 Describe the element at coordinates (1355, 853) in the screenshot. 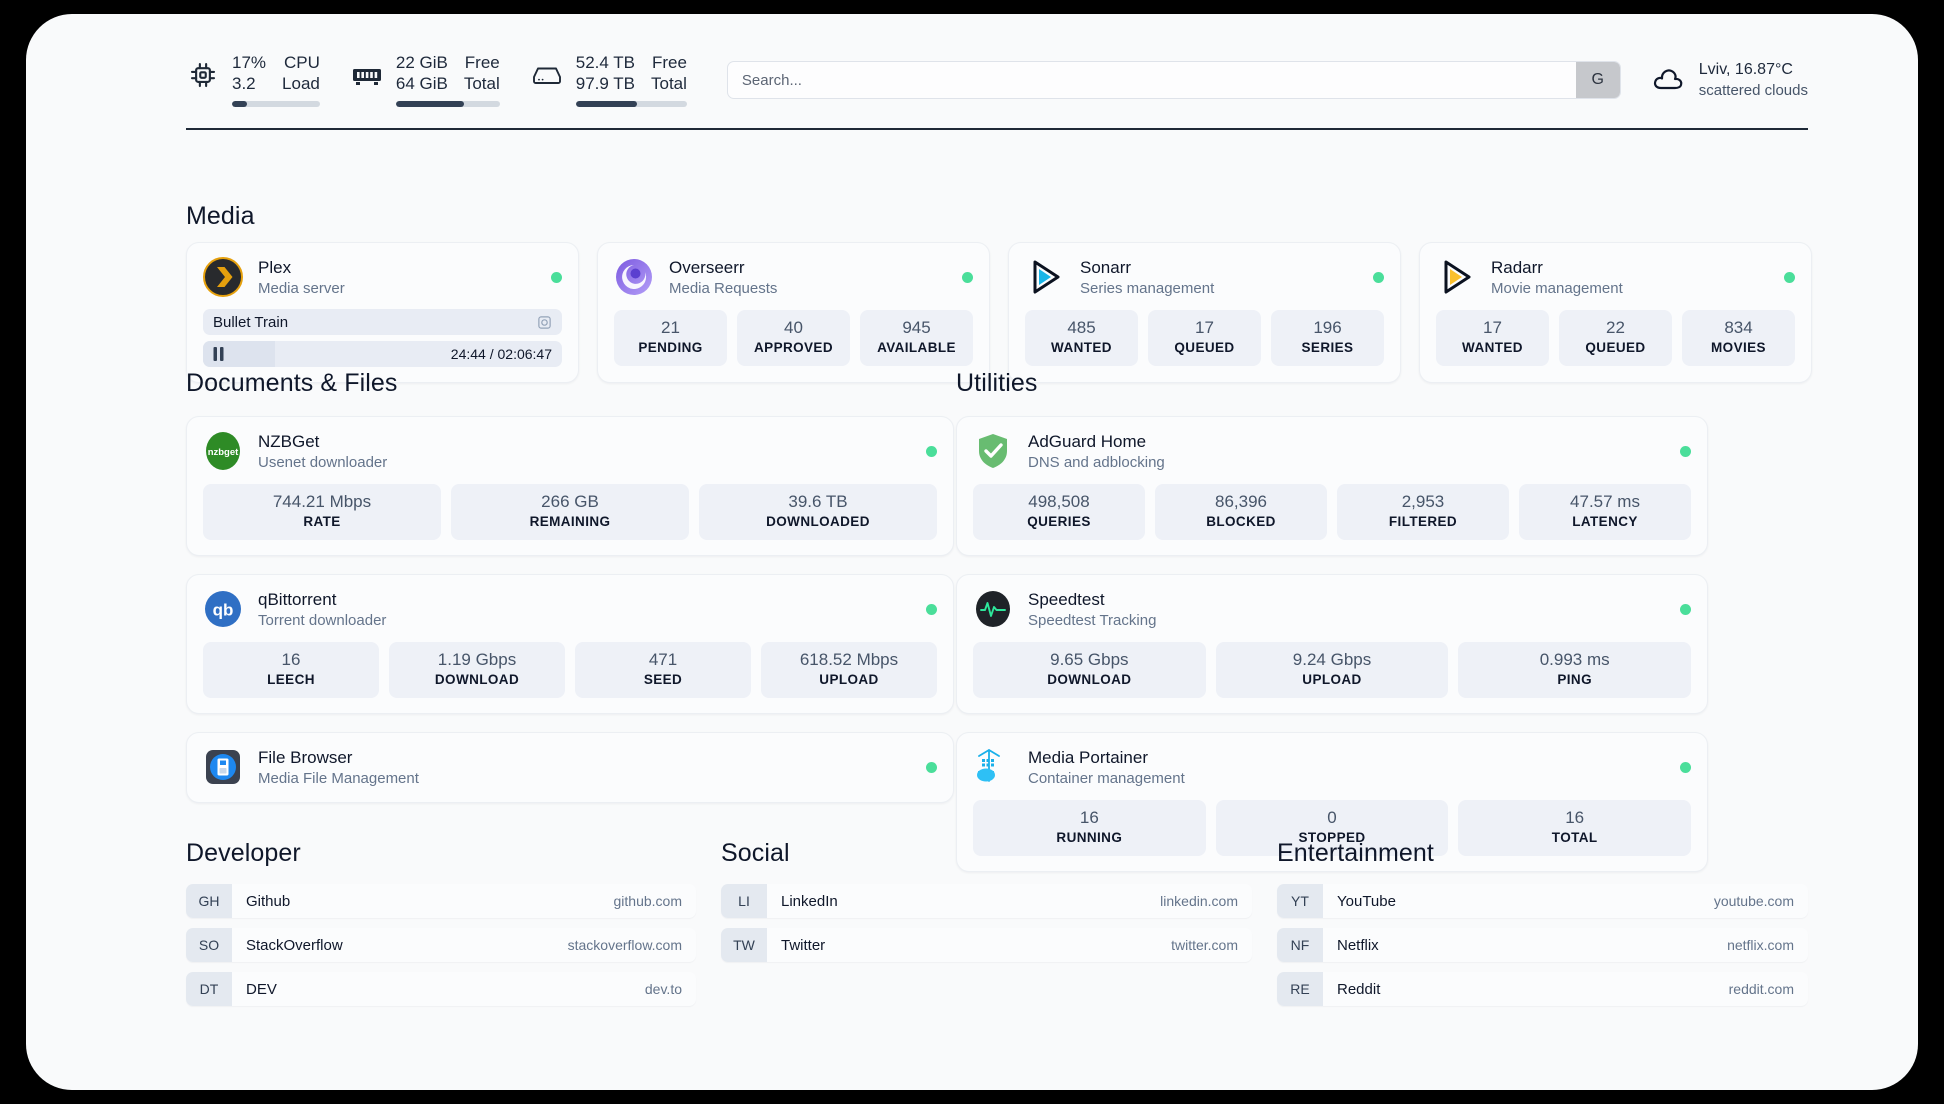

I see `bookmark-group-title: Entertainment` at that location.